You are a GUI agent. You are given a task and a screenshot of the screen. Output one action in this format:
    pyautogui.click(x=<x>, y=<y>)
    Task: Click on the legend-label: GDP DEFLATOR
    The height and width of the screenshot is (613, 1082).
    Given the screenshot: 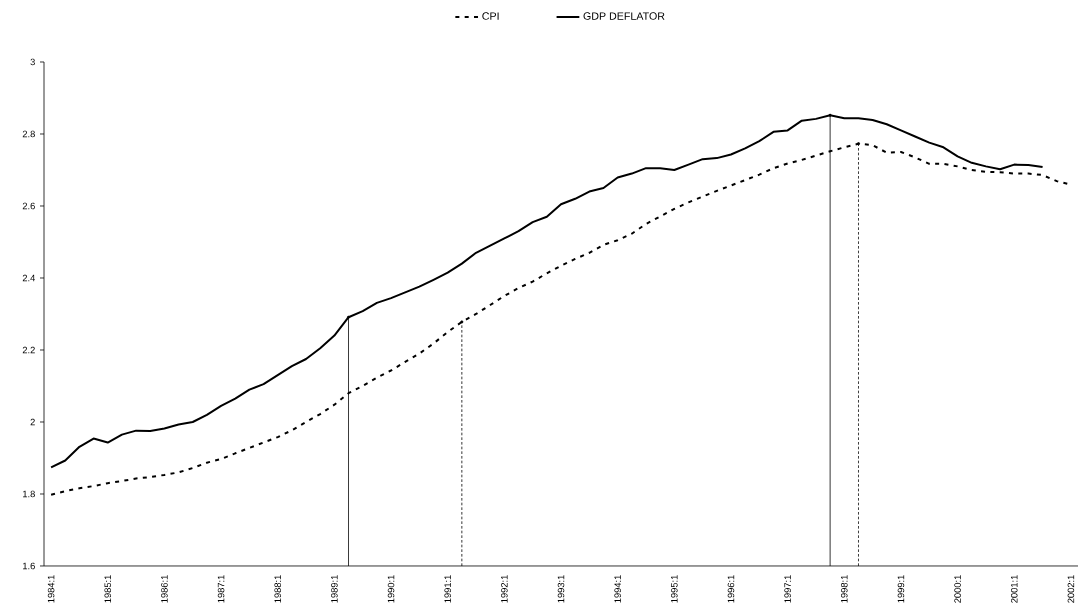 What is the action you would take?
    pyautogui.click(x=624, y=16)
    